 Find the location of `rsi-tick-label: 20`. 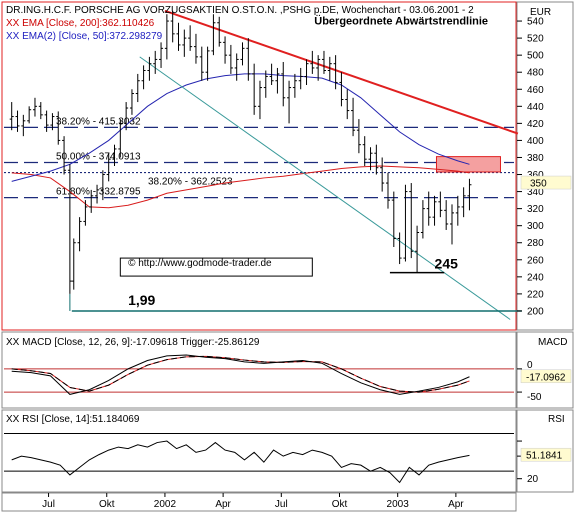

rsi-tick-label: 20 is located at coordinates (533, 479).